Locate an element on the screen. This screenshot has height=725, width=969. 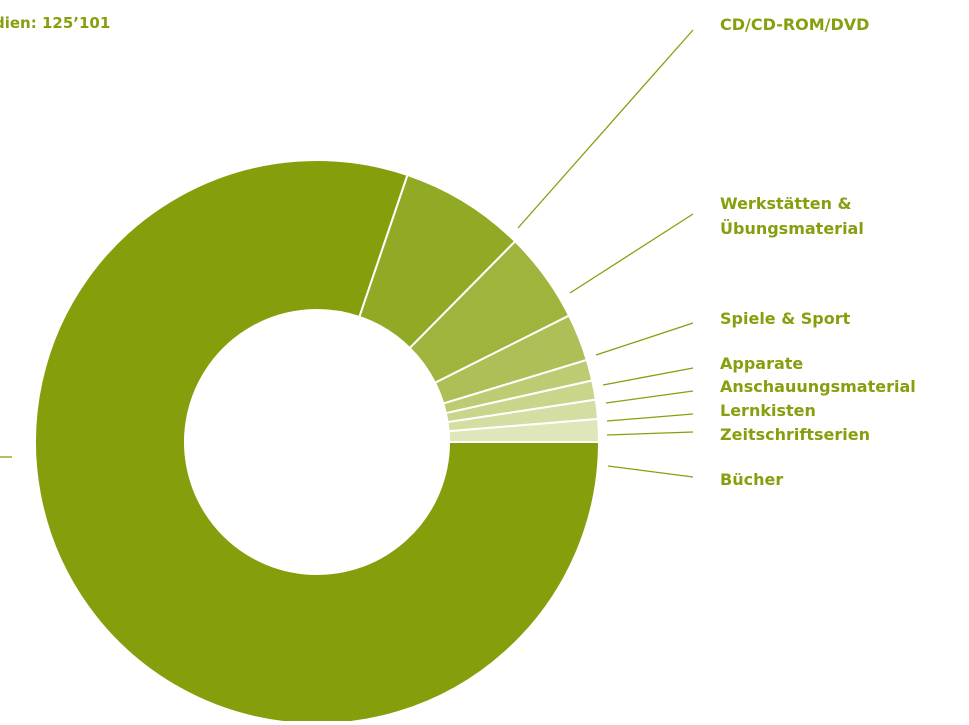
label-buecher: Bücher is located at coordinates (751, 479).